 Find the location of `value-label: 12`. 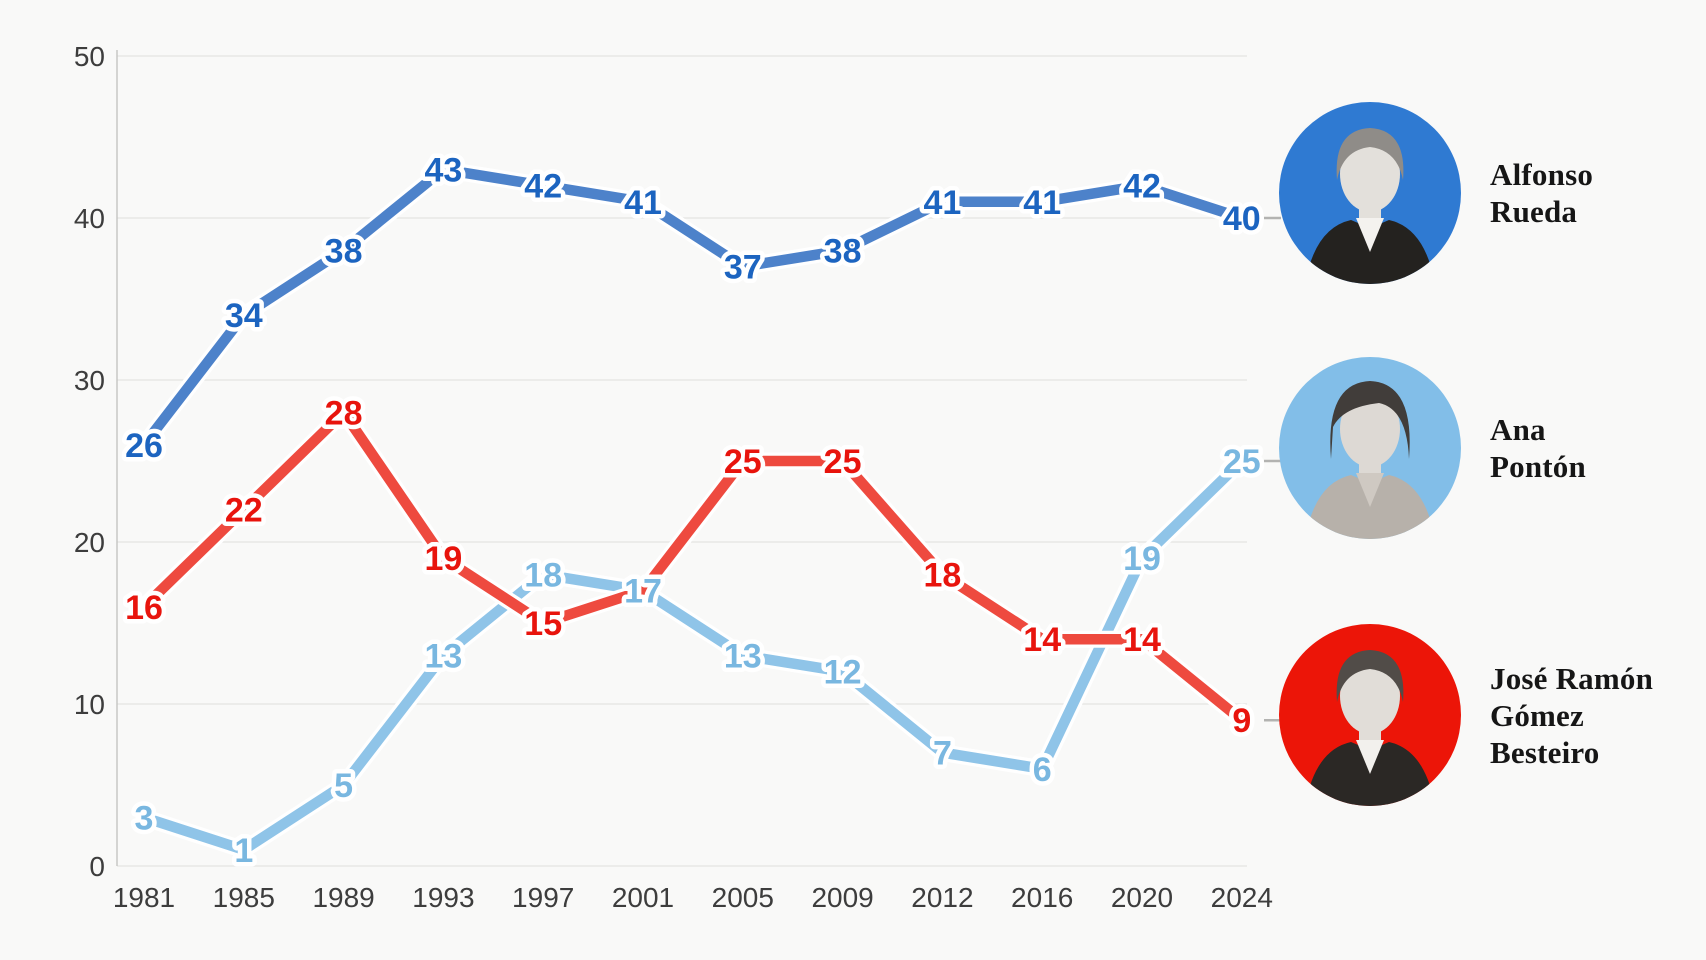

value-label: 12 is located at coordinates (843, 673).